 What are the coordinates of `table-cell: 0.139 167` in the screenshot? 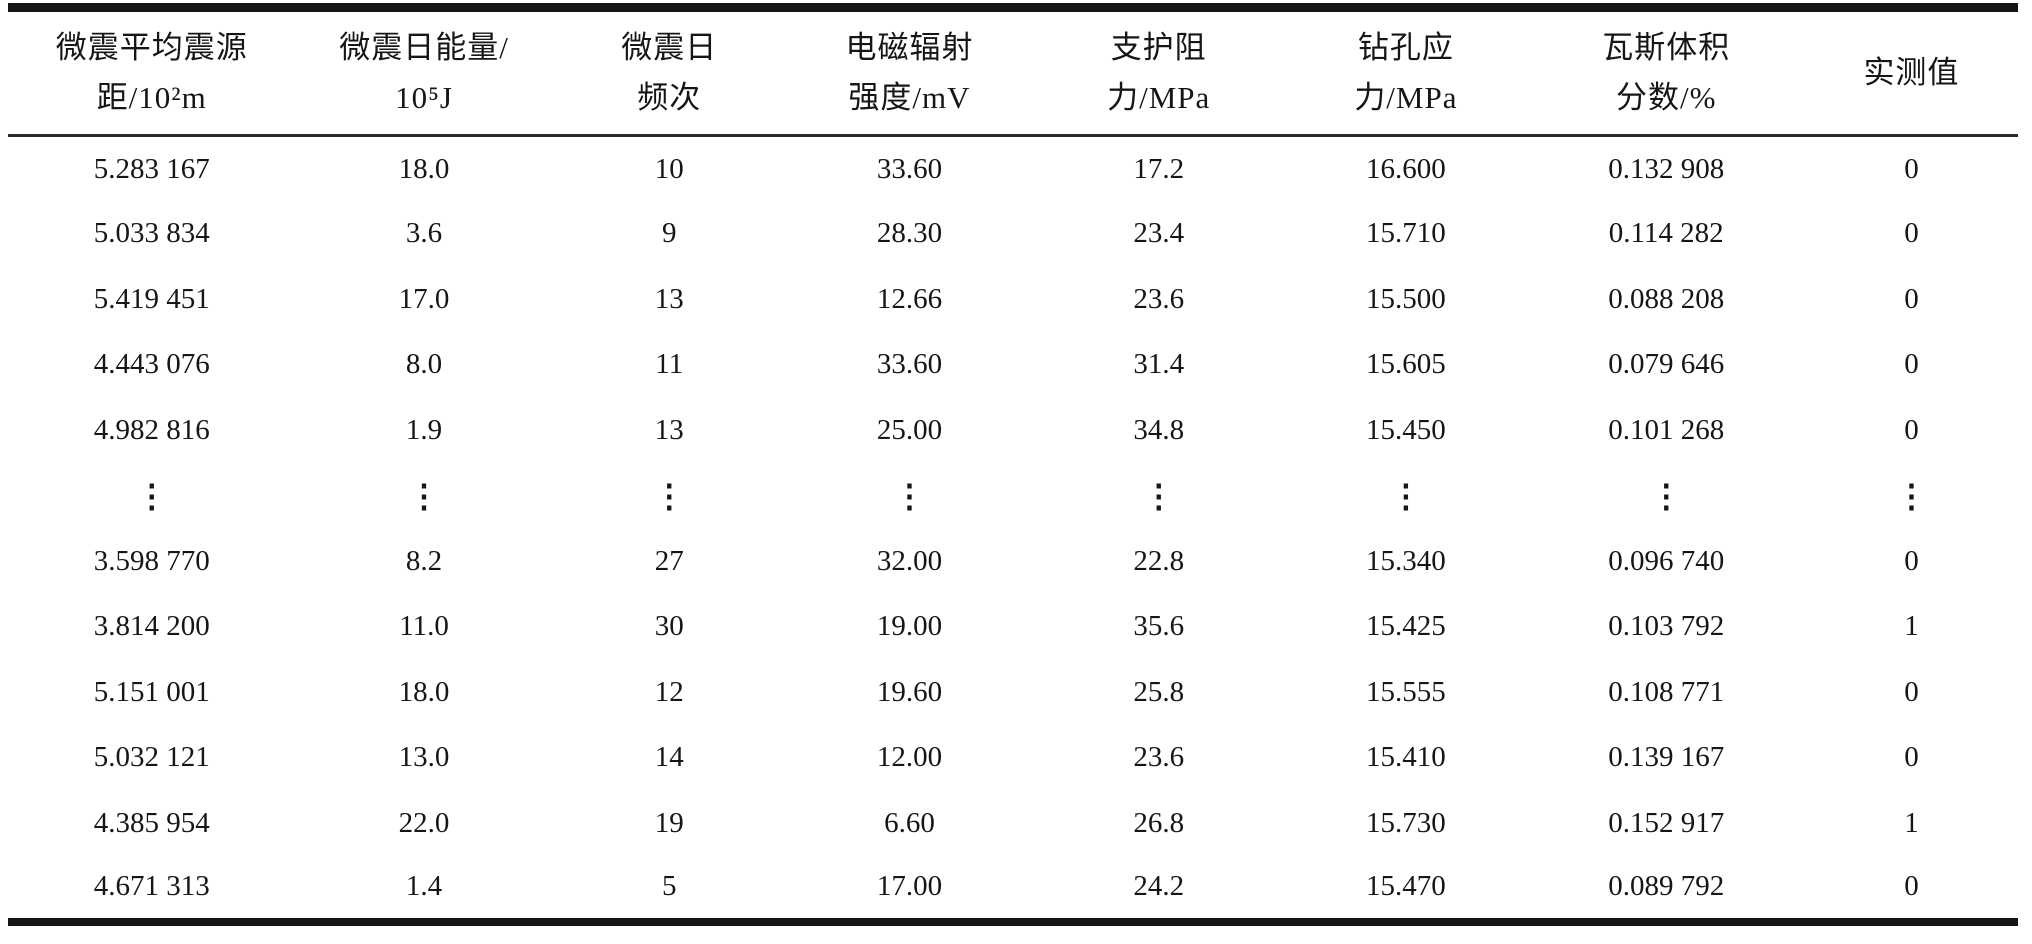 It's located at (1666, 757).